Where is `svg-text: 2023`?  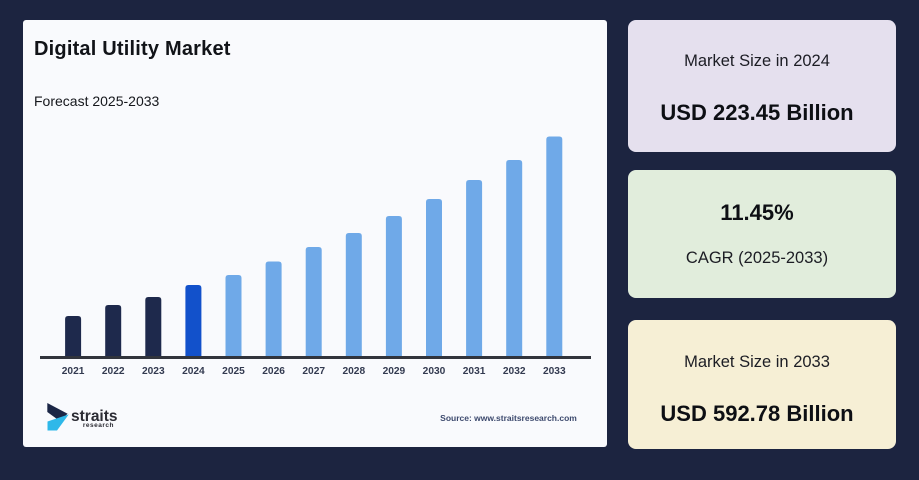 svg-text: 2023 is located at coordinates (153, 371).